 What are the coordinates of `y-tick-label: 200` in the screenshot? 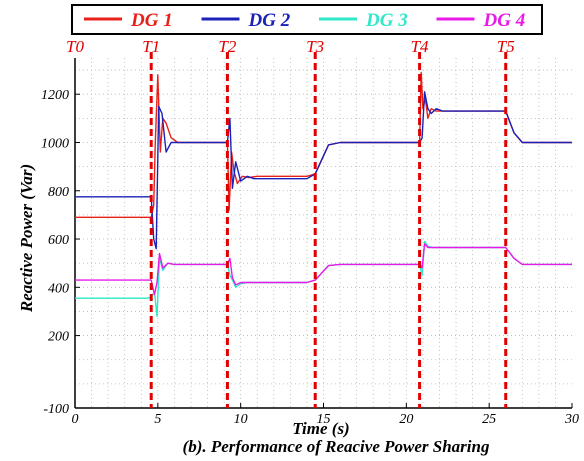 It's located at (58, 337).